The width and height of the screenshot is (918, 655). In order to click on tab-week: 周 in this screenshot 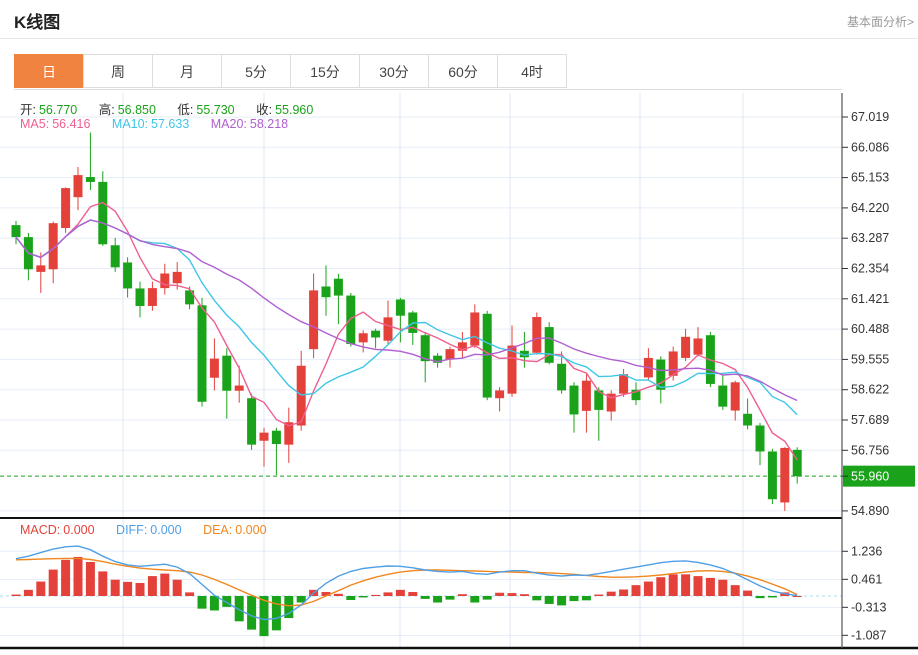, I will do `click(118, 71)`.